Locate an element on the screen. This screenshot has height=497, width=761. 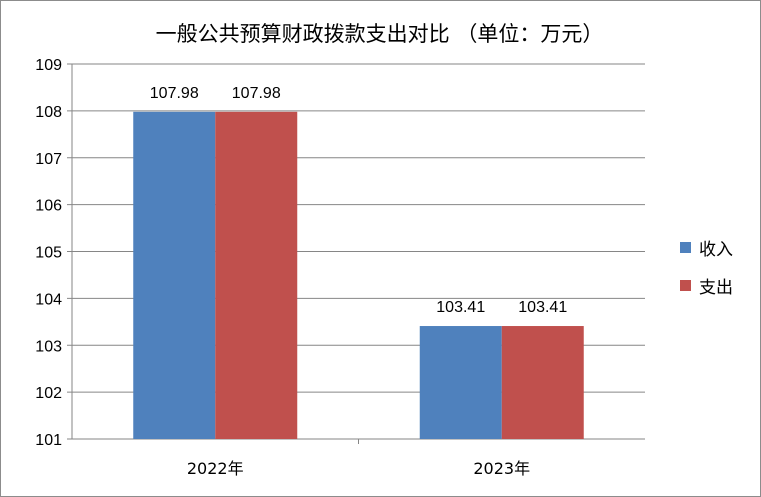
y-tick-label: 106 is located at coordinates (48, 206).